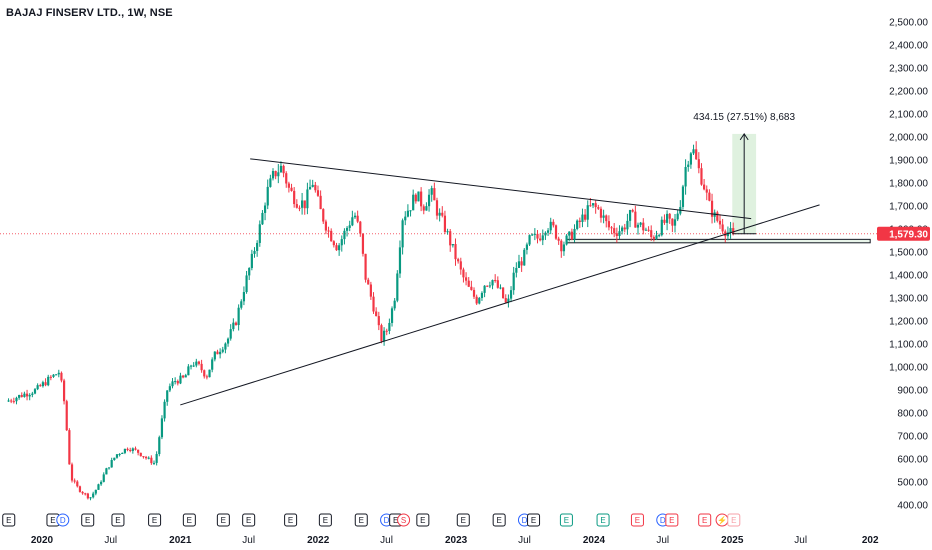 The width and height of the screenshot is (932, 550). What do you see at coordinates (908, 345) in the screenshot?
I see `y-tick-label: 1,100.00` at bounding box center [908, 345].